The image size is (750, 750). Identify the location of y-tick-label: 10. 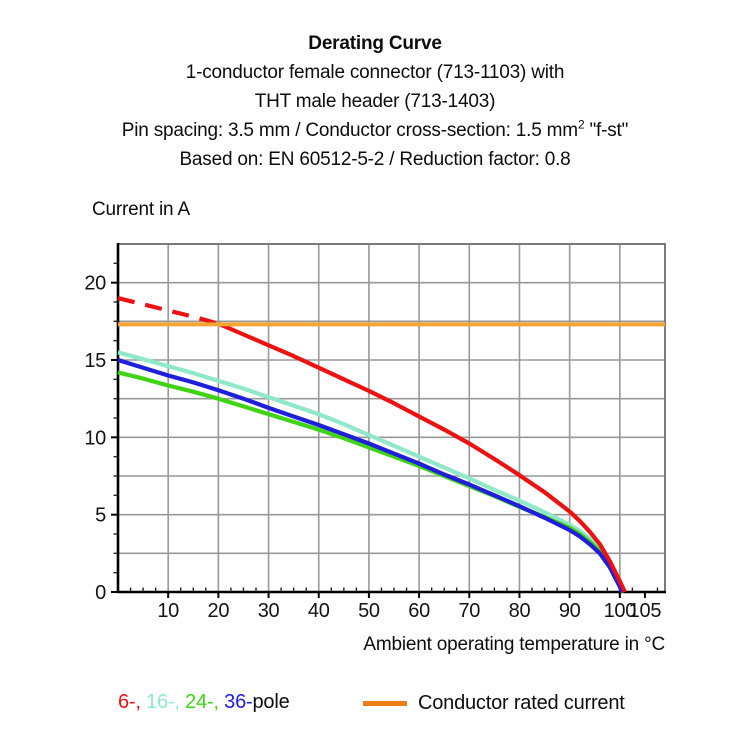
(95, 438).